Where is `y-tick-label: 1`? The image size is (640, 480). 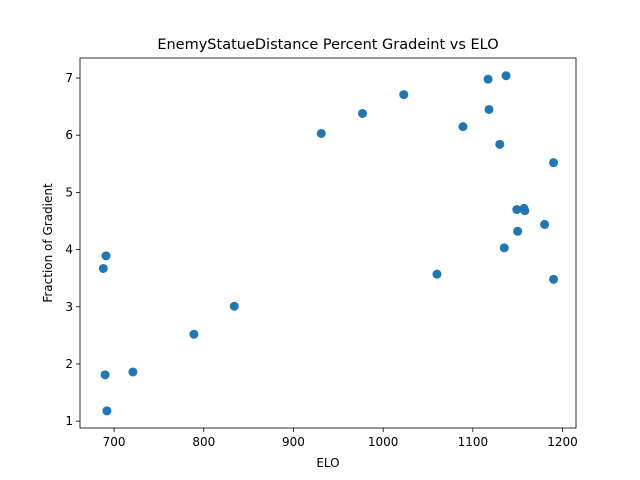
y-tick-label: 1 is located at coordinates (69, 421).